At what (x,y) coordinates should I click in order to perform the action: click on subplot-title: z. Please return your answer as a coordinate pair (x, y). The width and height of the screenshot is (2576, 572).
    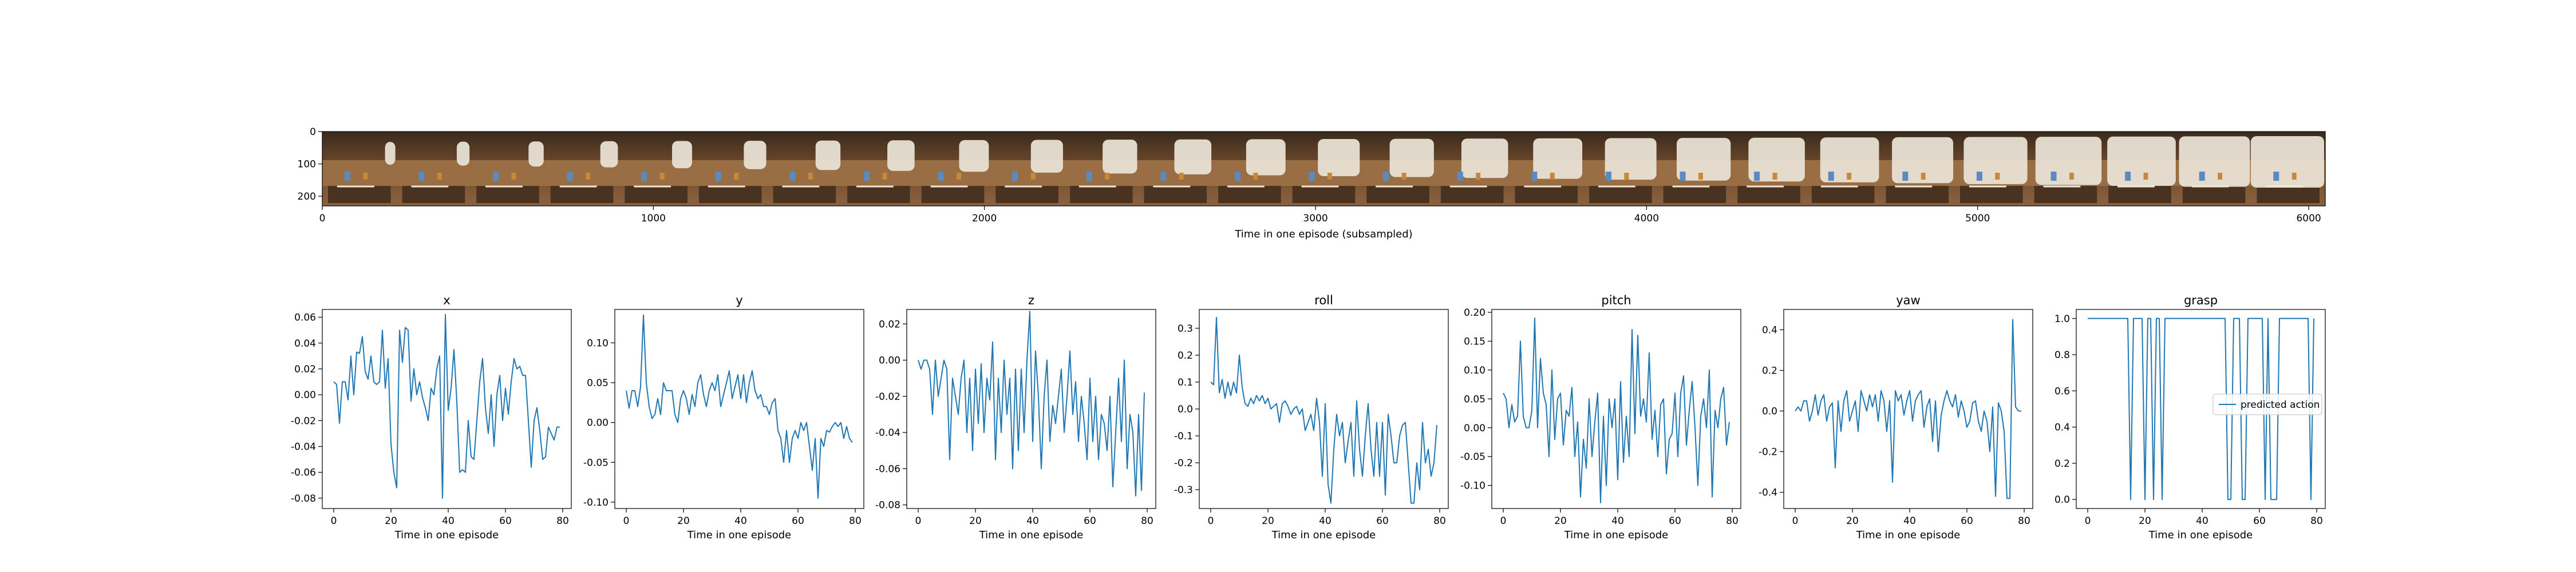
    Looking at the image, I should click on (1031, 300).